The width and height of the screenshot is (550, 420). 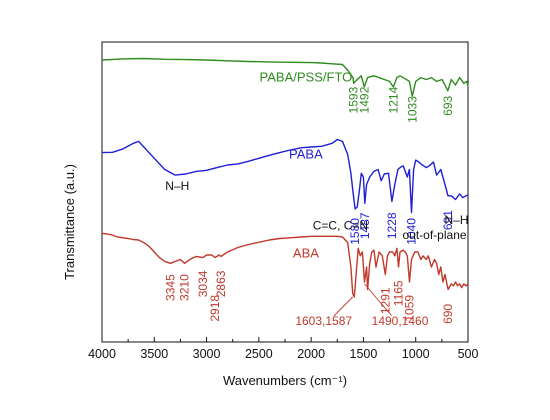 What do you see at coordinates (215, 308) in the screenshot?
I see `peak-label: 2918` at bounding box center [215, 308].